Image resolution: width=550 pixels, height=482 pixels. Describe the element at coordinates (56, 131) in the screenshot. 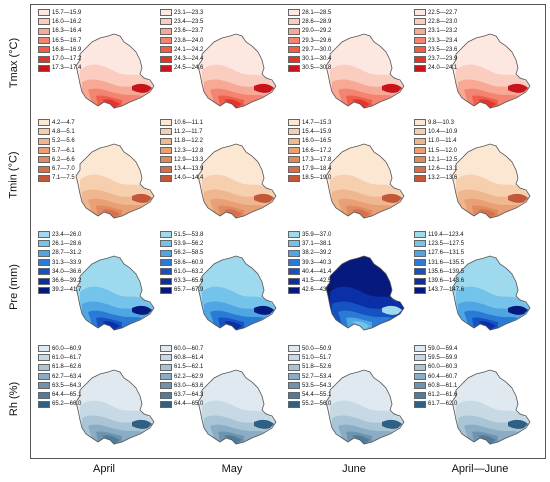

I see `legend-item: 4.8—5.1` at that location.